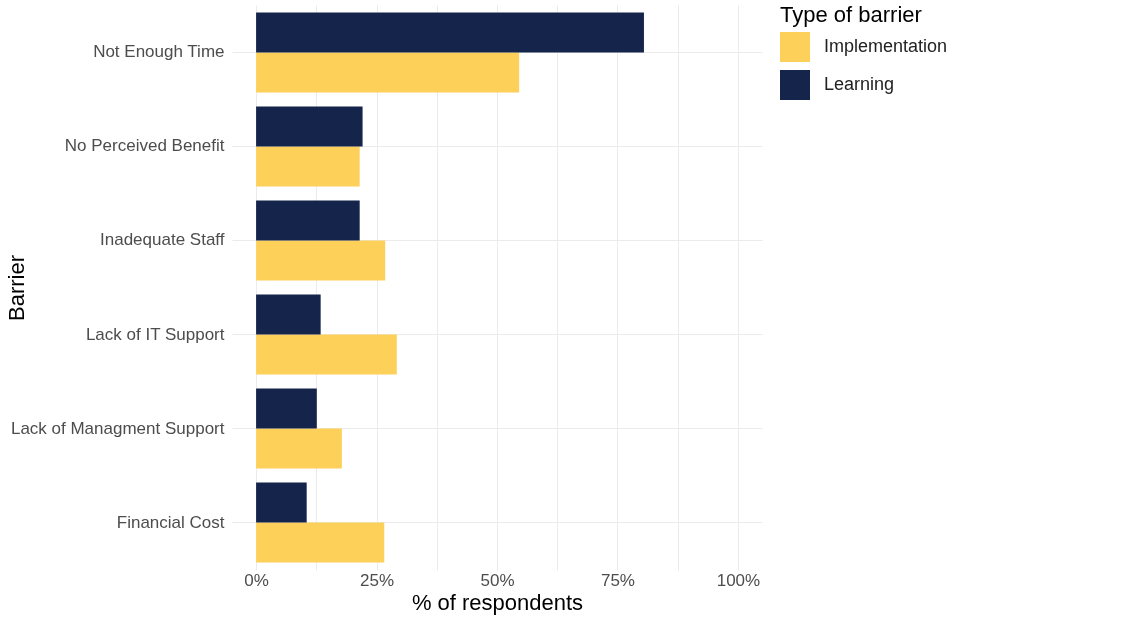 The width and height of the screenshot is (1121, 643). I want to click on x-tick-label: 100%, so click(738, 580).